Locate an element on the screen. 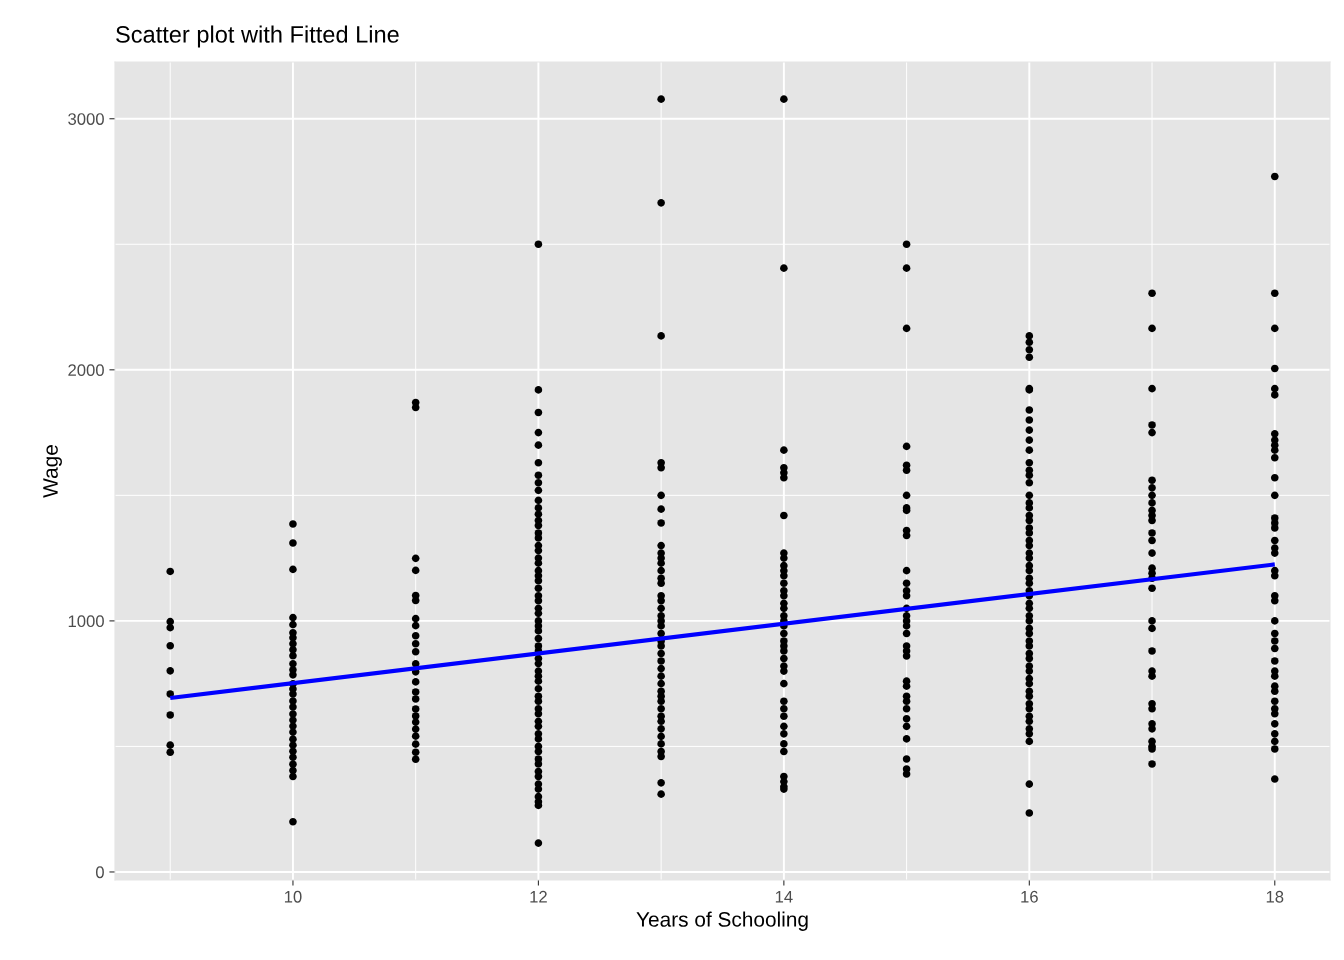 The height and width of the screenshot is (960, 1344). y-tick-label: 1000 is located at coordinates (86, 621).